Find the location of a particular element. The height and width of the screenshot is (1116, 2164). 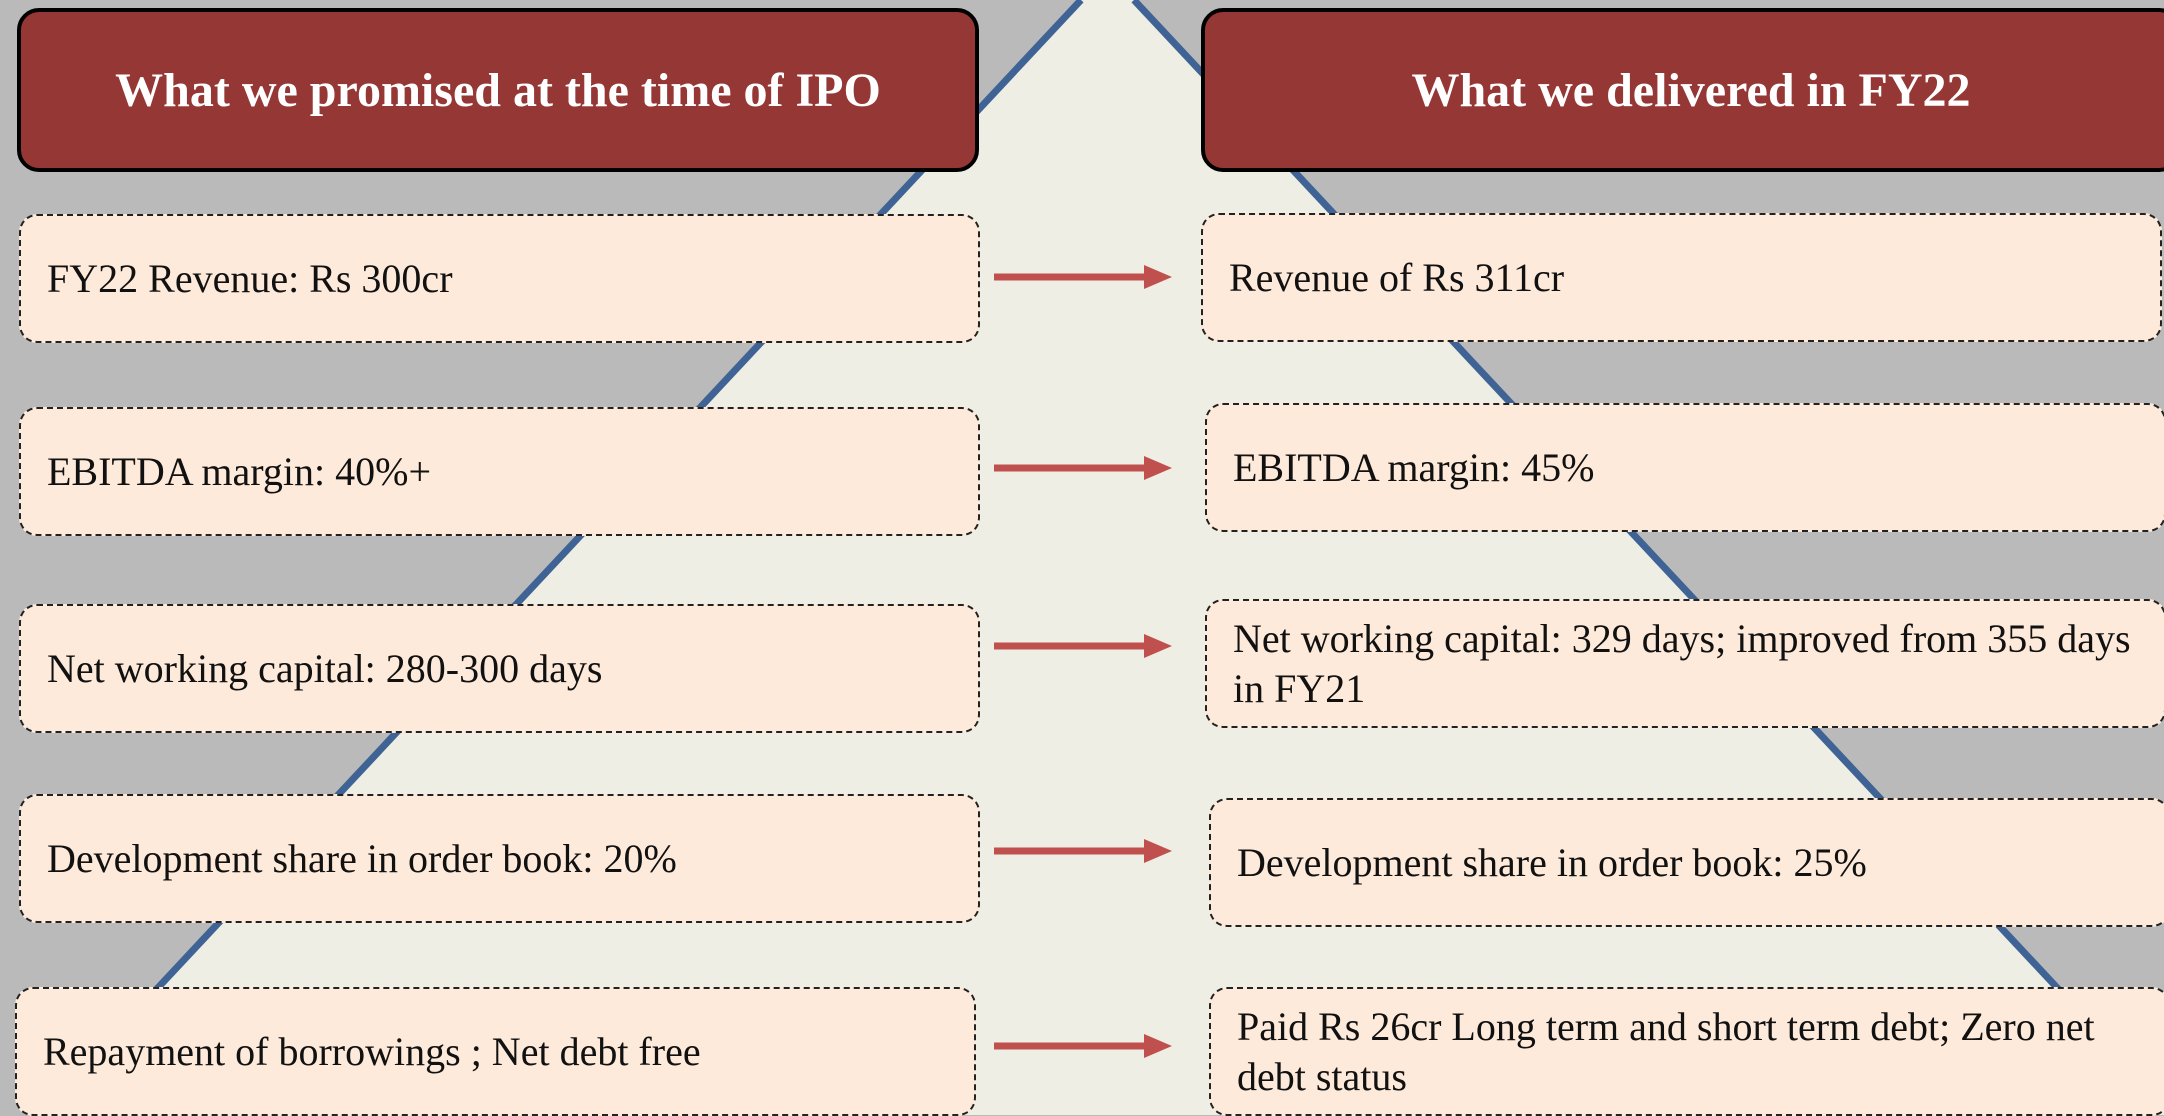

header-left: What we promised at the time of IPO is located at coordinates (498, 90).